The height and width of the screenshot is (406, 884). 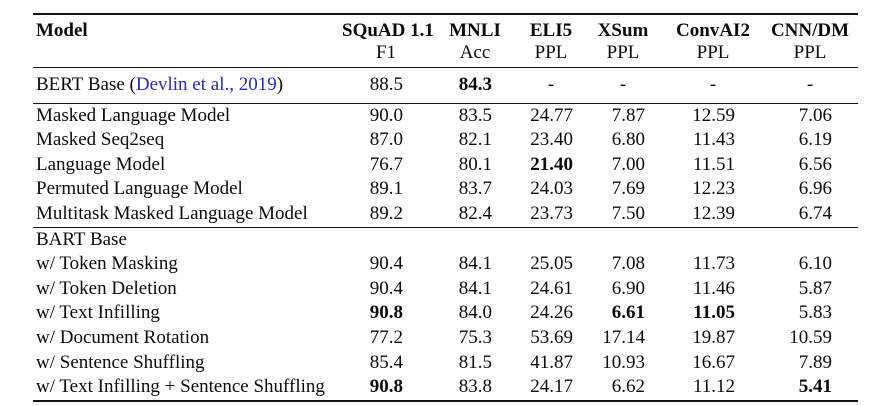 What do you see at coordinates (815, 387) in the screenshot?
I see `metric-value: 5.41` at bounding box center [815, 387].